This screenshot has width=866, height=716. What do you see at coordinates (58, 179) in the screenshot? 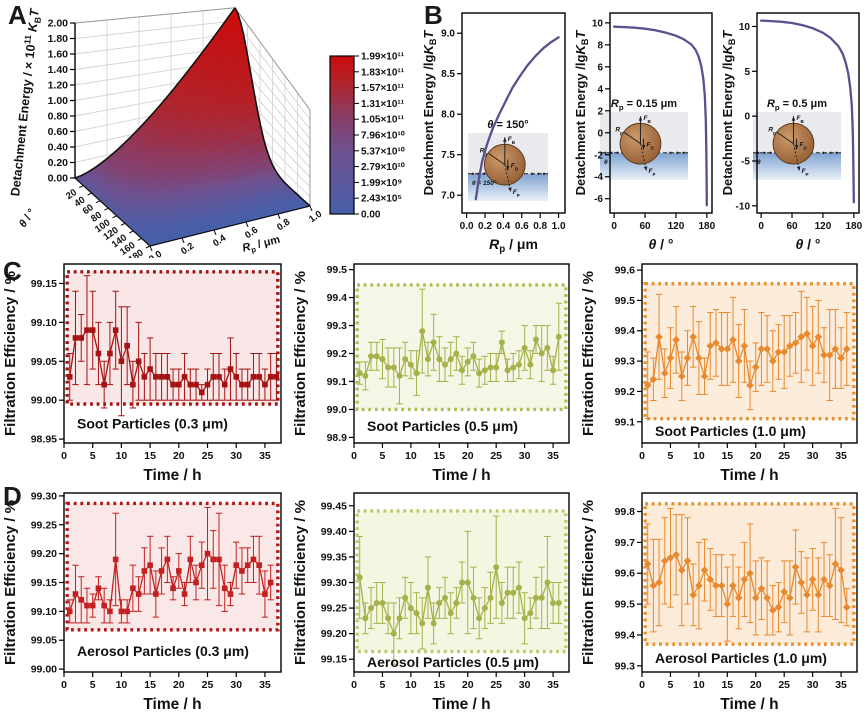
I see `svg-text: 0.00` at bounding box center [58, 179].